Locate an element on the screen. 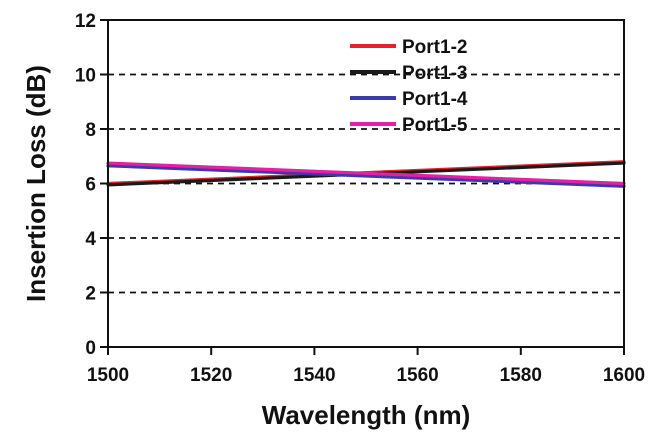  y-tick-label: 8 is located at coordinates (90, 130).